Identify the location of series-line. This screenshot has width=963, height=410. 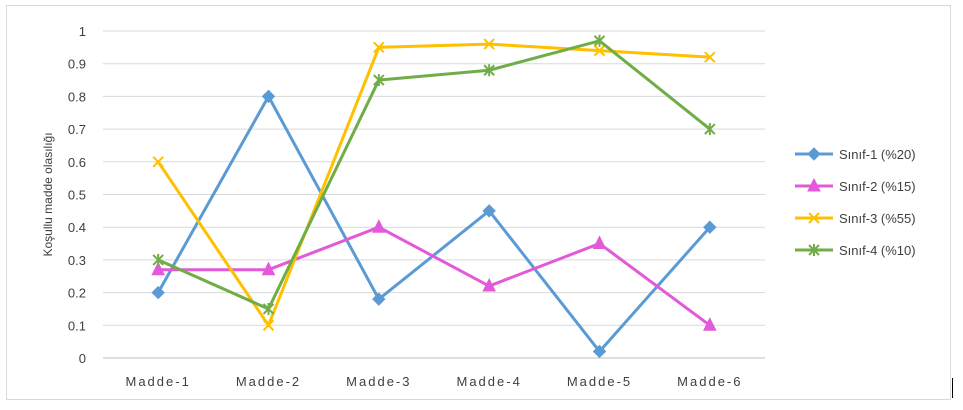
(434, 276).